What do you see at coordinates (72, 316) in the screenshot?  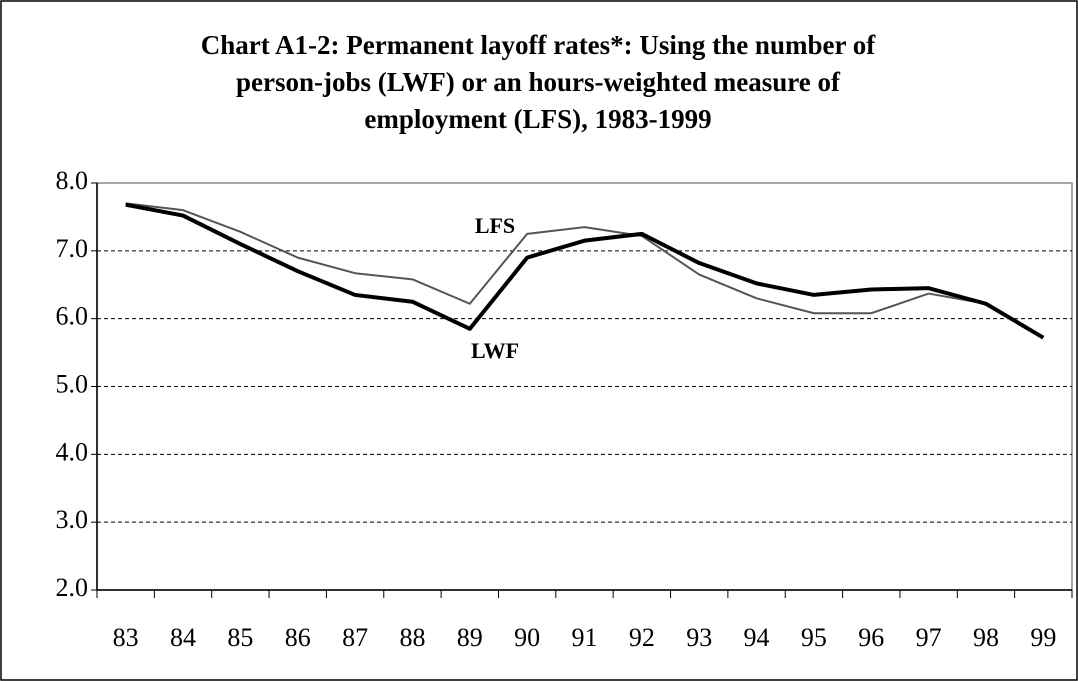 I see `y-tick-label: 6.0` at bounding box center [72, 316].